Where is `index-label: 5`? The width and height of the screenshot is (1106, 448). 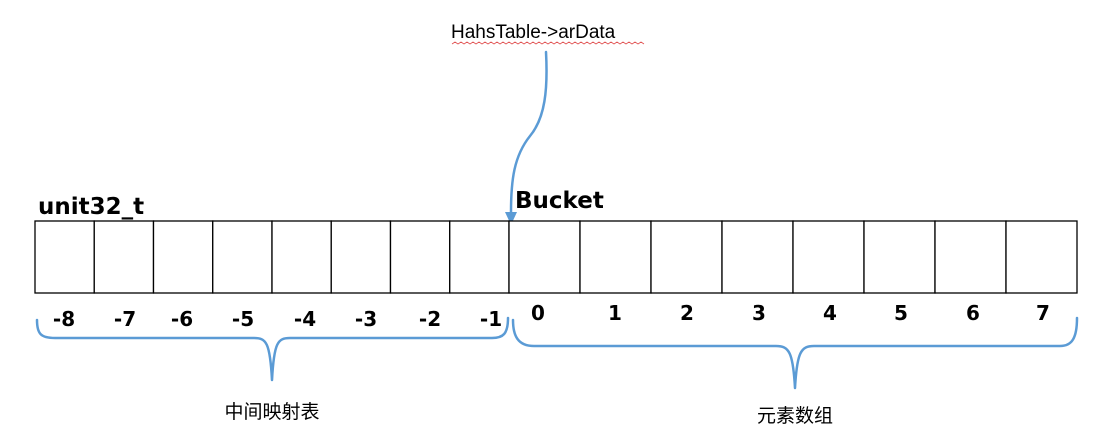
index-label: 5 is located at coordinates (901, 313).